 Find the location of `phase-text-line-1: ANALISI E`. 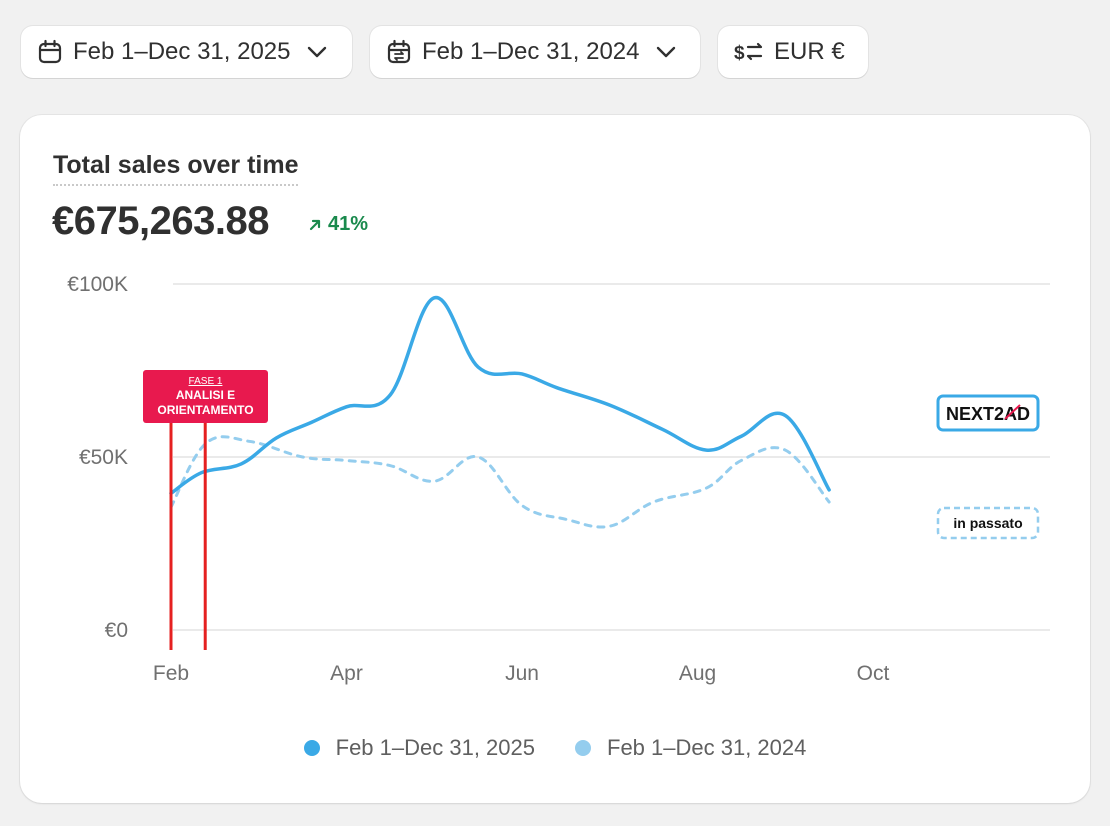

phase-text-line-1: ANALISI E is located at coordinates (205, 395).